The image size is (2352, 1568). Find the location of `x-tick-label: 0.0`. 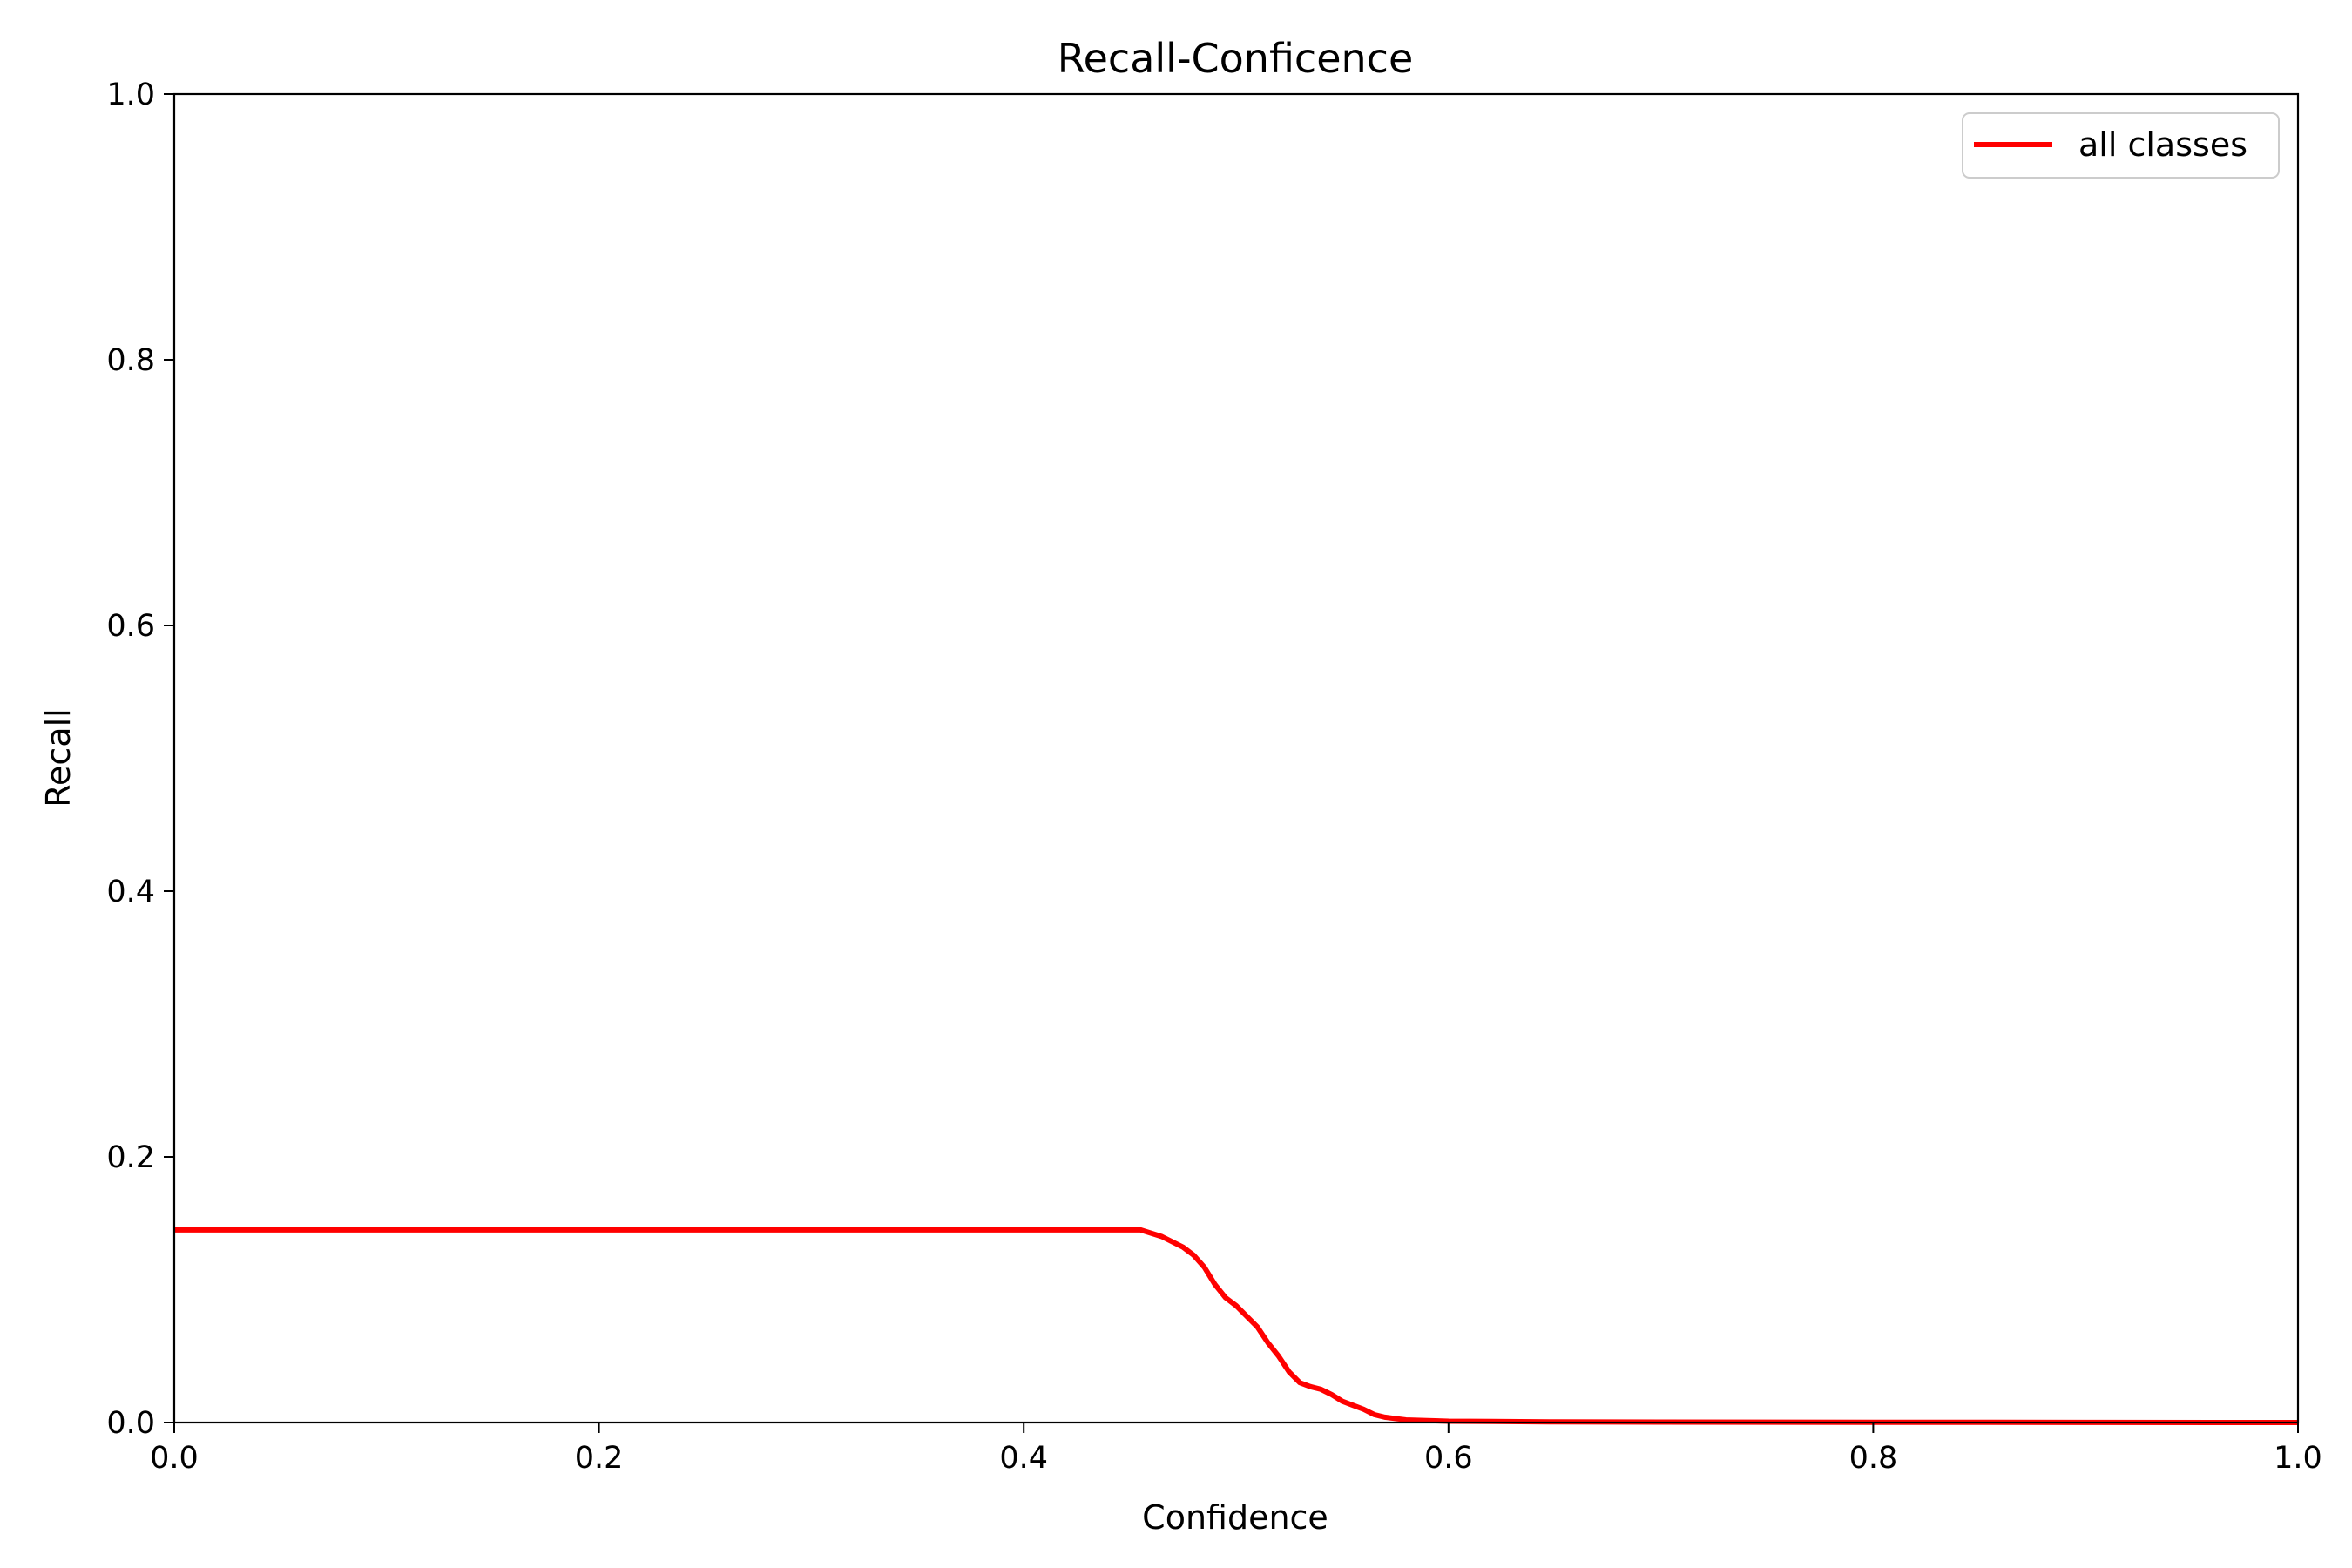

x-tick-label: 0.0 is located at coordinates (174, 1458).